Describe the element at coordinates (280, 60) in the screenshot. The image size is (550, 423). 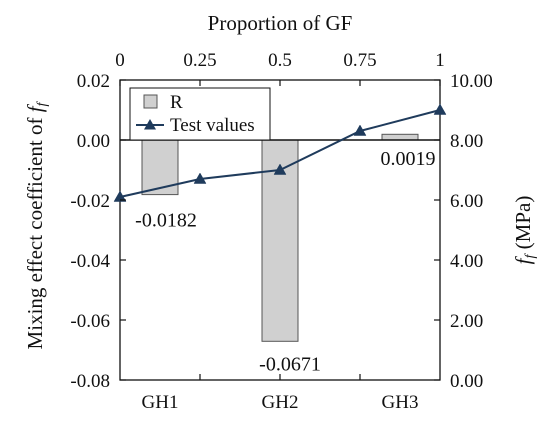
I see `top-tick-label: 0.5` at that location.